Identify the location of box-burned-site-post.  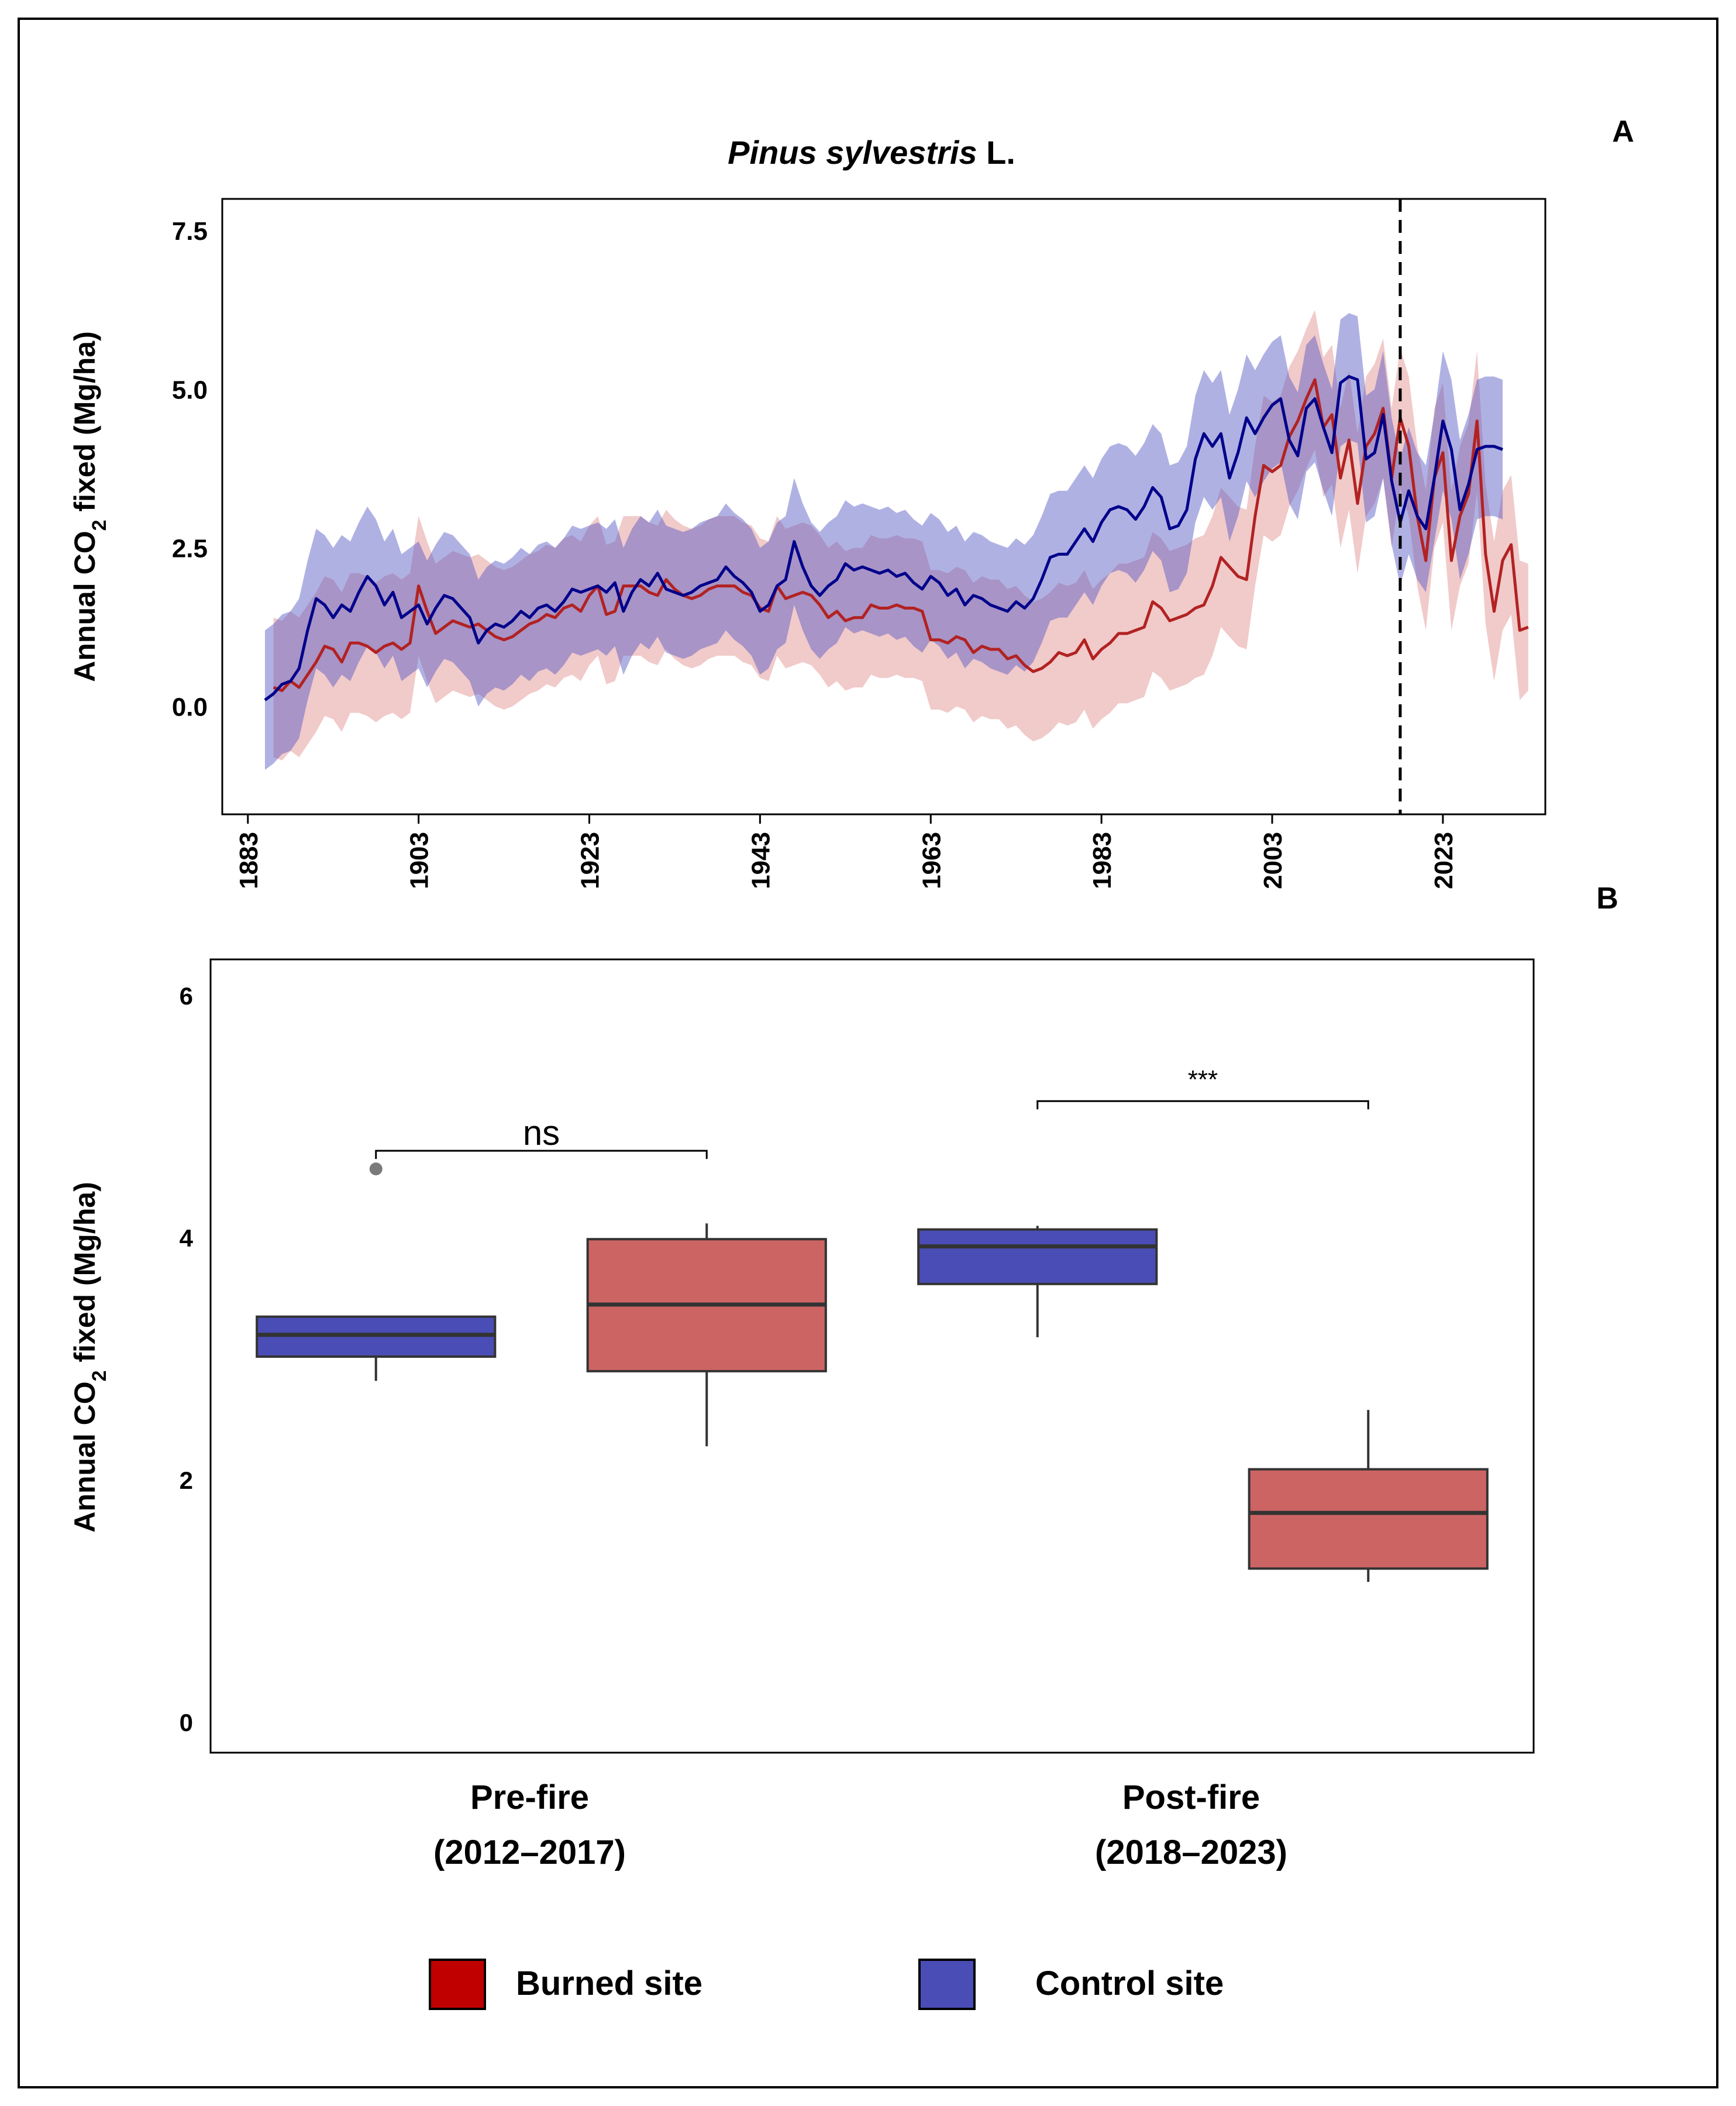
(1368, 1496).